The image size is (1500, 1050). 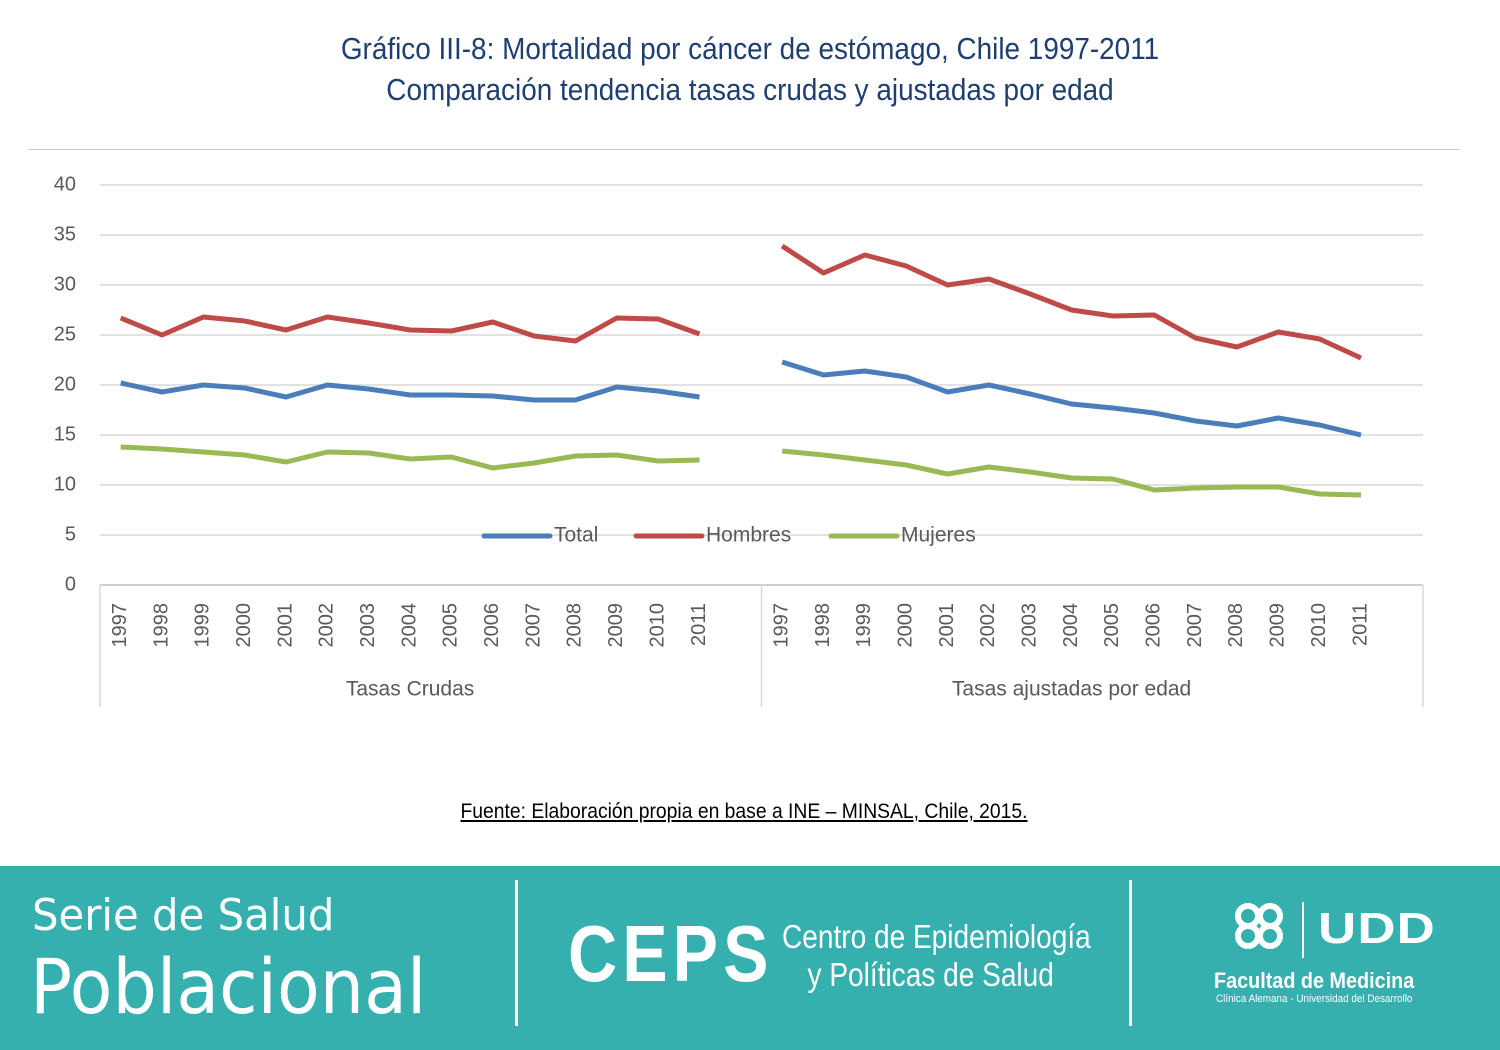 What do you see at coordinates (65, 284) in the screenshot?
I see `y-tick-label: 30` at bounding box center [65, 284].